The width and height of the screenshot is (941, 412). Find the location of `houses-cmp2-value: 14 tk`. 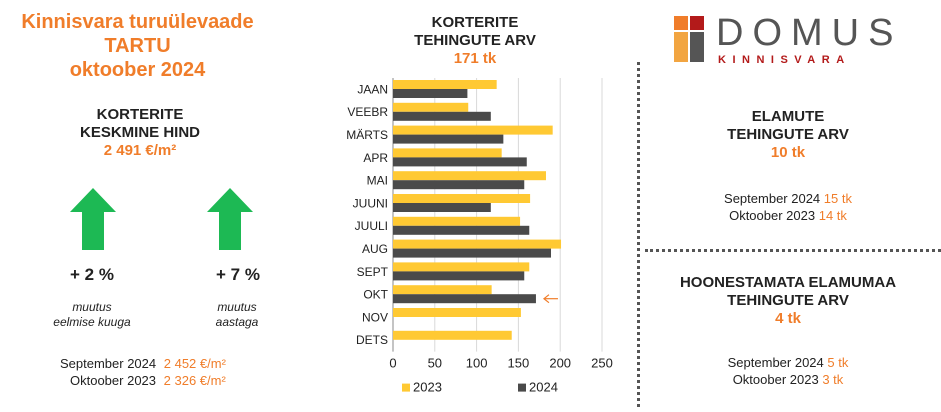

houses-cmp2-value: 14 tk is located at coordinates (832, 215).